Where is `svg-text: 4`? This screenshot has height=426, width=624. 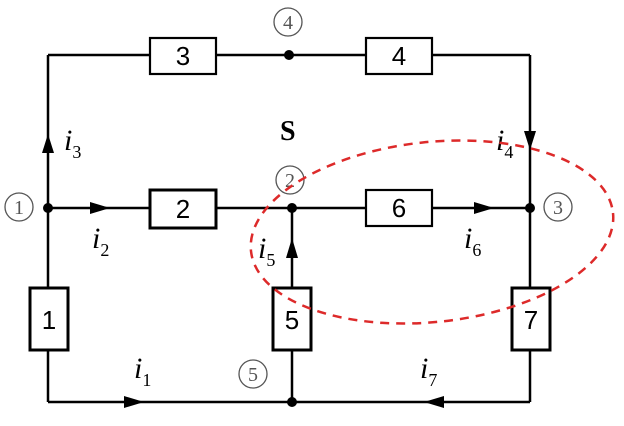 svg-text: 4 is located at coordinates (288, 23).